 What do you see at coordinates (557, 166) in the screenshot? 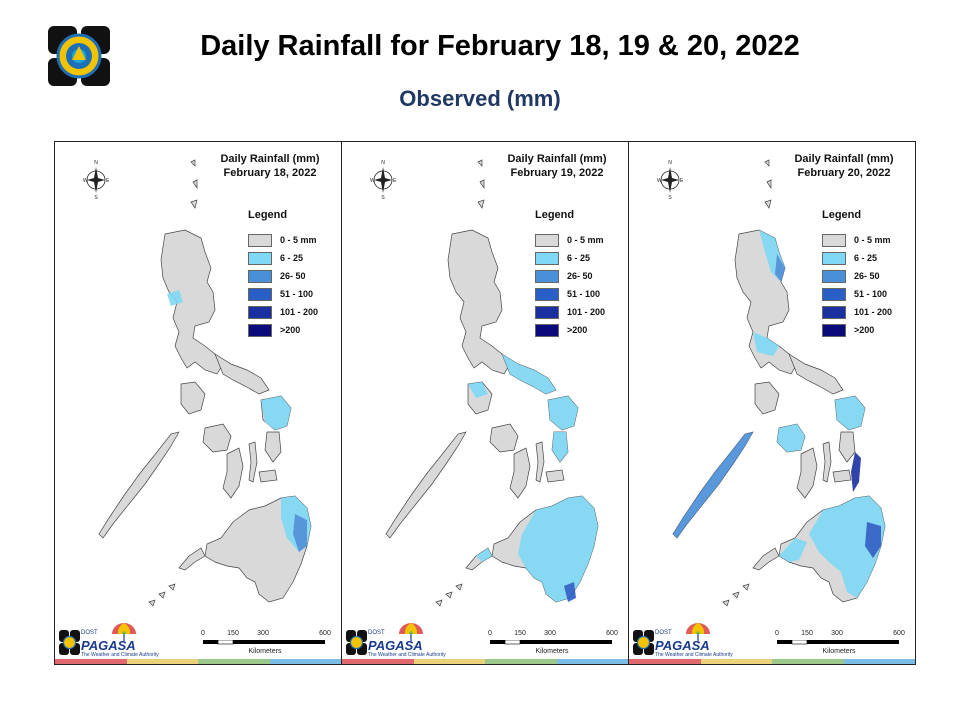
I see `panel-title: Daily Rainfall (mm) February 19, 2022` at bounding box center [557, 166].